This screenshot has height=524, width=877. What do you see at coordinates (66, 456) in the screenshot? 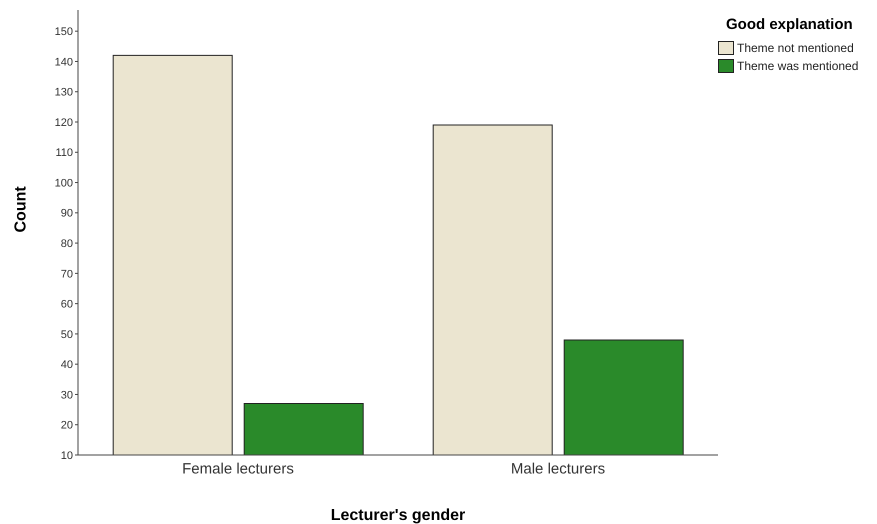
I see `y-tick-label: 10` at bounding box center [66, 456].